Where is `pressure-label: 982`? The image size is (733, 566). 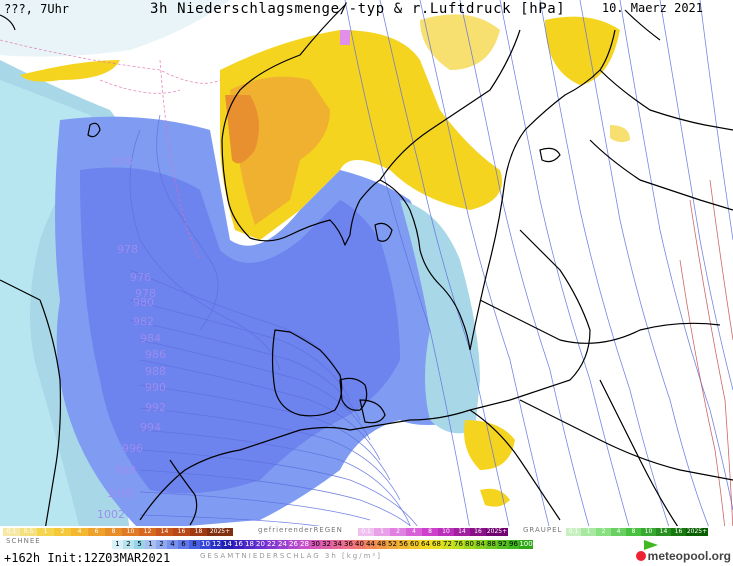 pressure-label: 982 is located at coordinates (143, 321).